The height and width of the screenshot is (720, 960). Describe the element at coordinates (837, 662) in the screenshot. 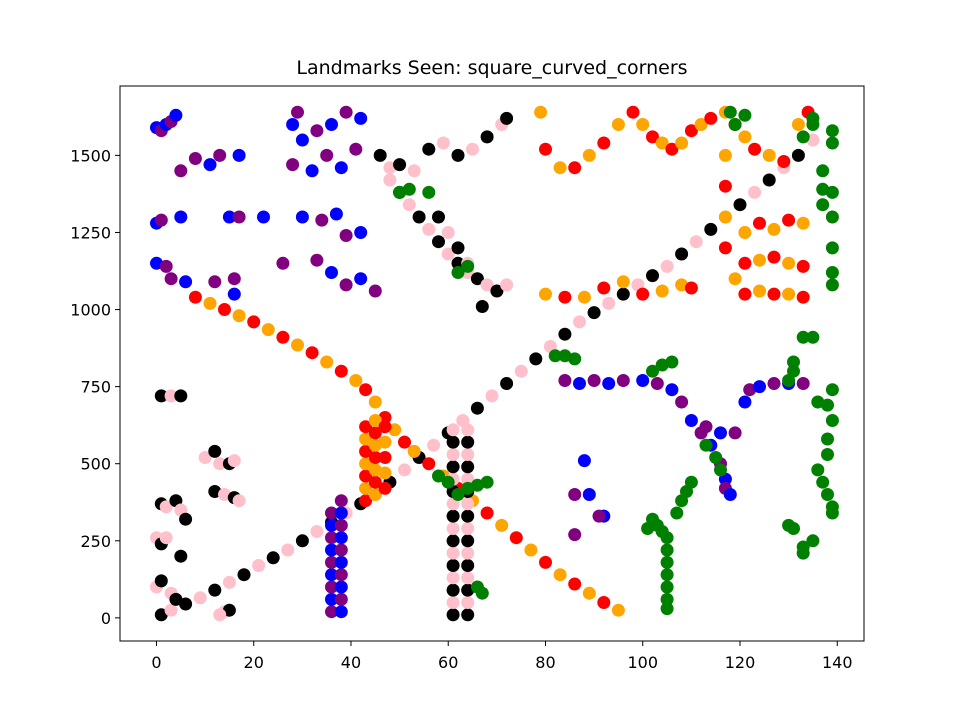

I see `x-tick-label: 140` at that location.